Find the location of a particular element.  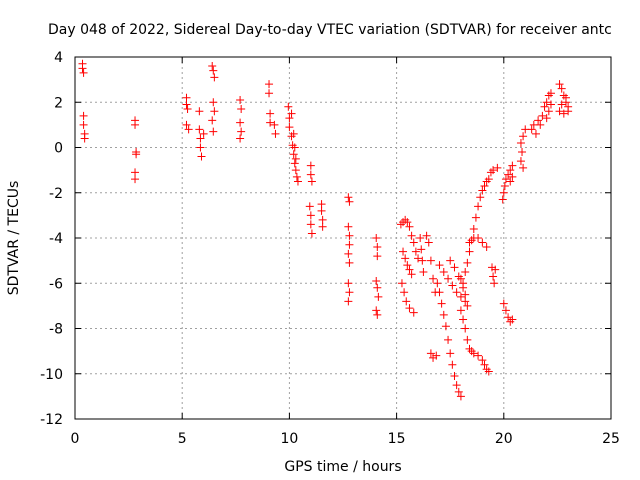

y-tick-label: -10 is located at coordinates (51, 375).